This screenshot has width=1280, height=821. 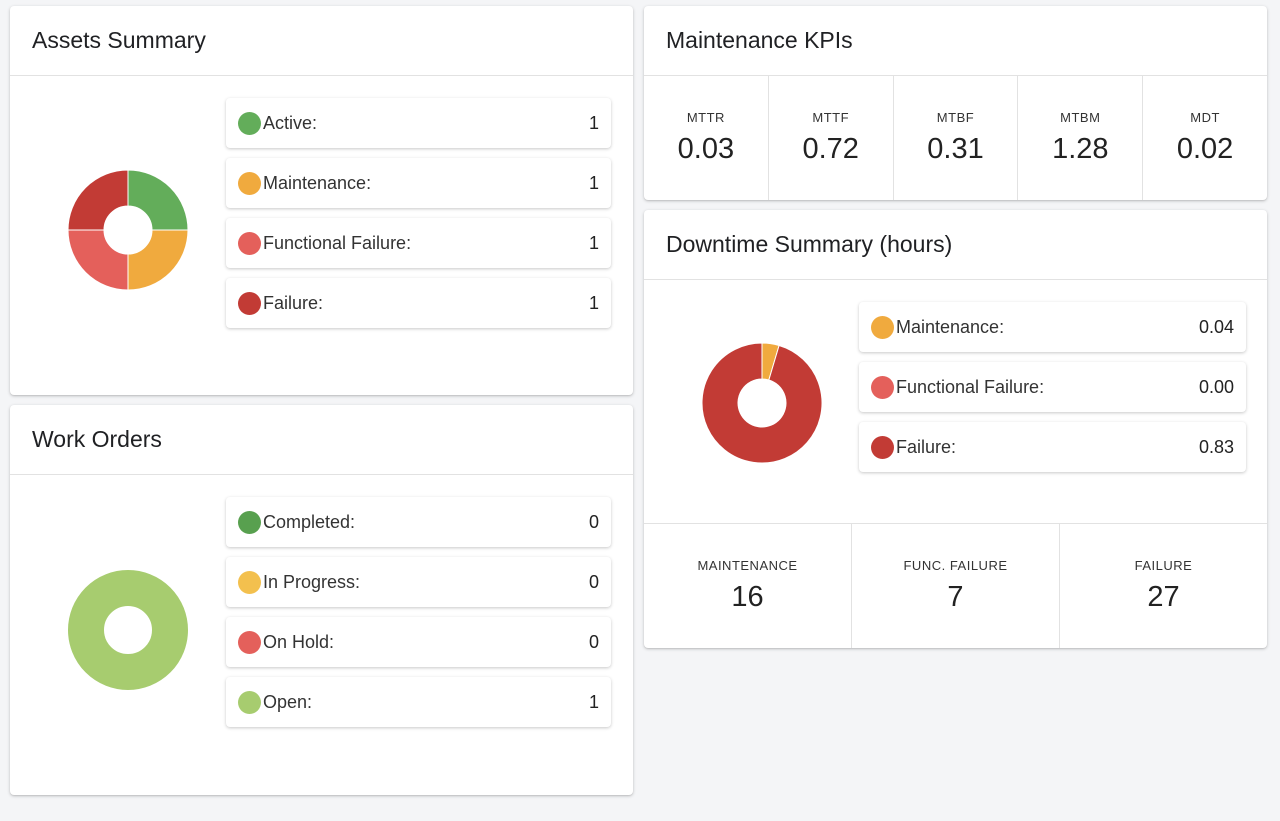 I want to click on kpi-value: 0.03, so click(x=706, y=149).